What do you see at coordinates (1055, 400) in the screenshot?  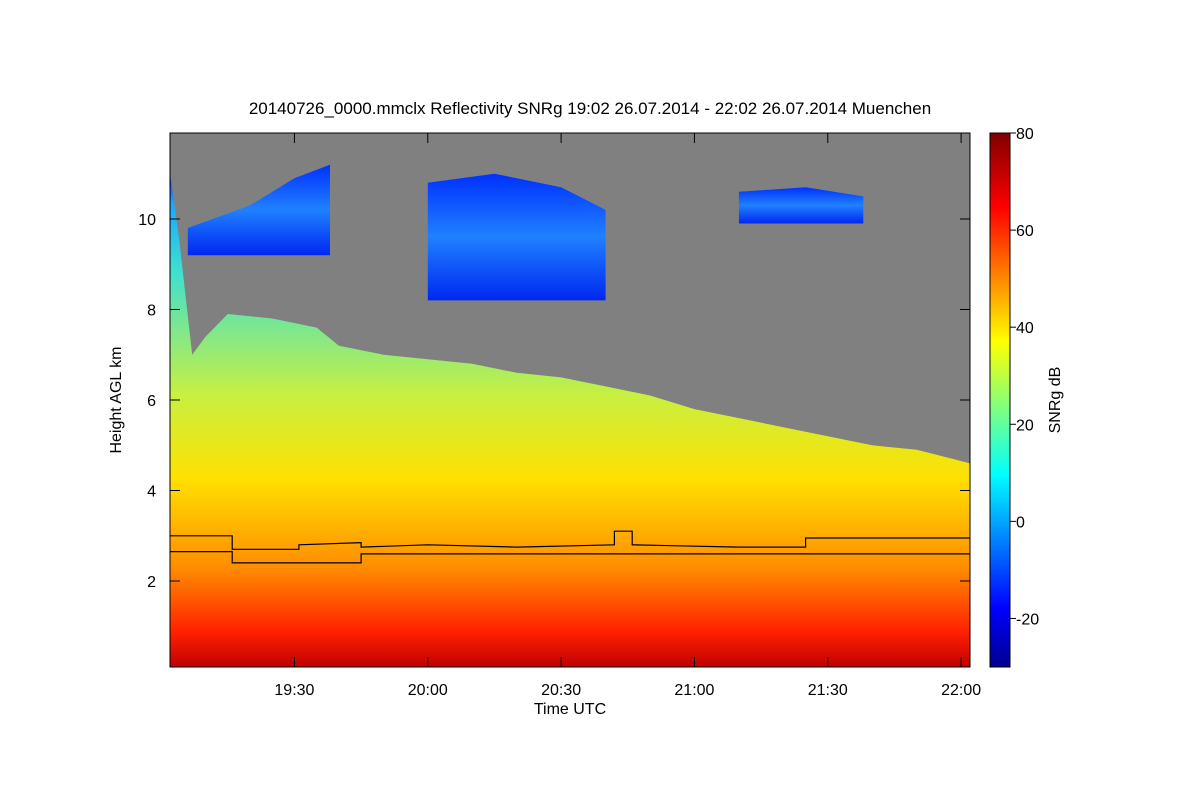 I see `colorbar-label: SNRg dB` at bounding box center [1055, 400].